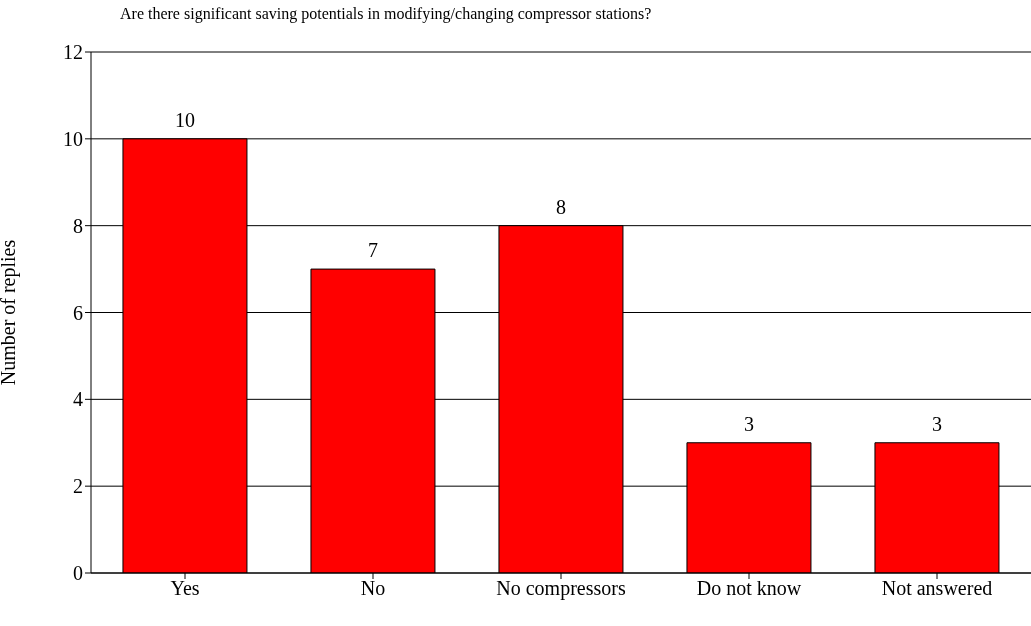 This screenshot has width=1031, height=626. I want to click on data-label: 10, so click(184, 119).